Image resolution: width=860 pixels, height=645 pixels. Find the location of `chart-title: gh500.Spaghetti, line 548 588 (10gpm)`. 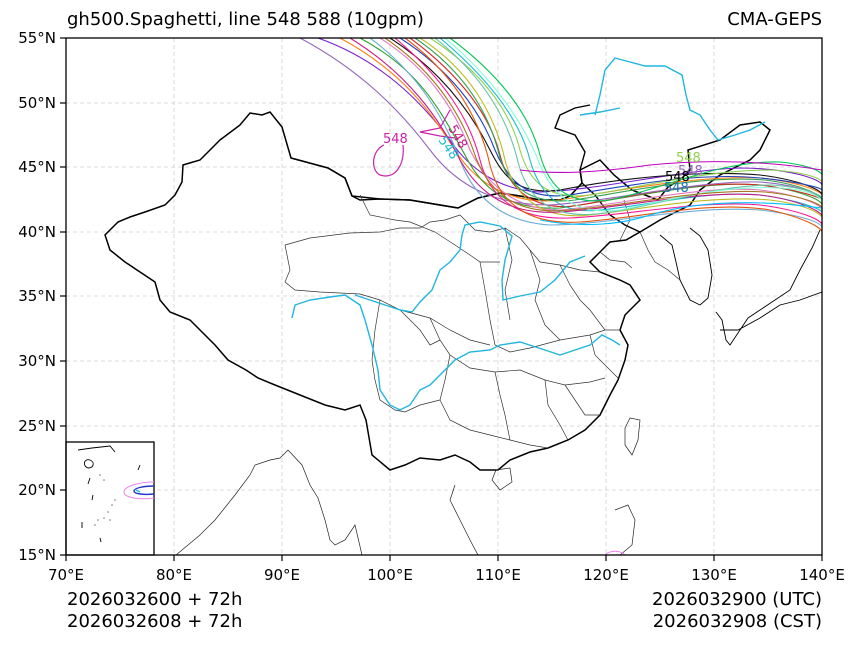

chart-title: gh500.Spaghetti, line 548 588 (10gpm) is located at coordinates (245, 19).